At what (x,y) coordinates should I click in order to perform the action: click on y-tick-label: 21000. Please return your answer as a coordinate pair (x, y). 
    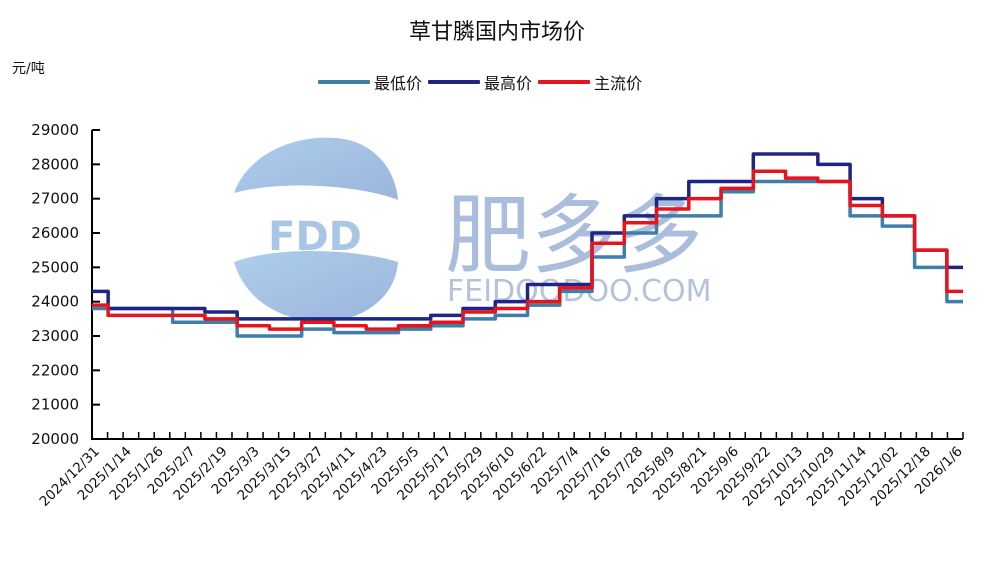
    Looking at the image, I should click on (55, 405).